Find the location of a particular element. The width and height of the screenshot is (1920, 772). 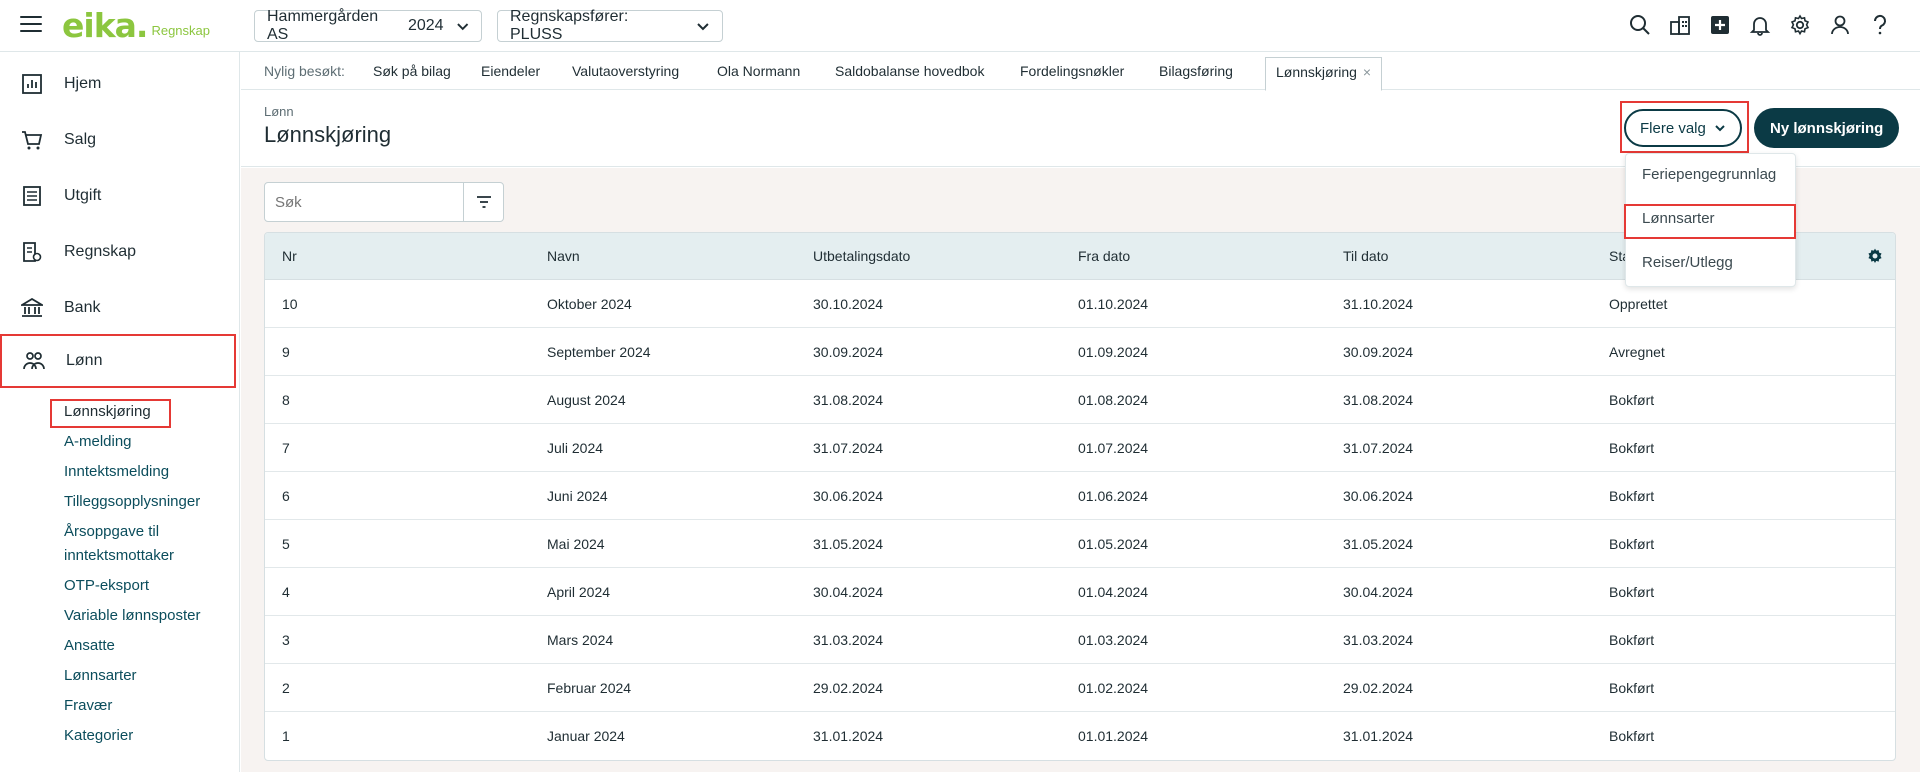

building-switch-icon is located at coordinates (1680, 25).